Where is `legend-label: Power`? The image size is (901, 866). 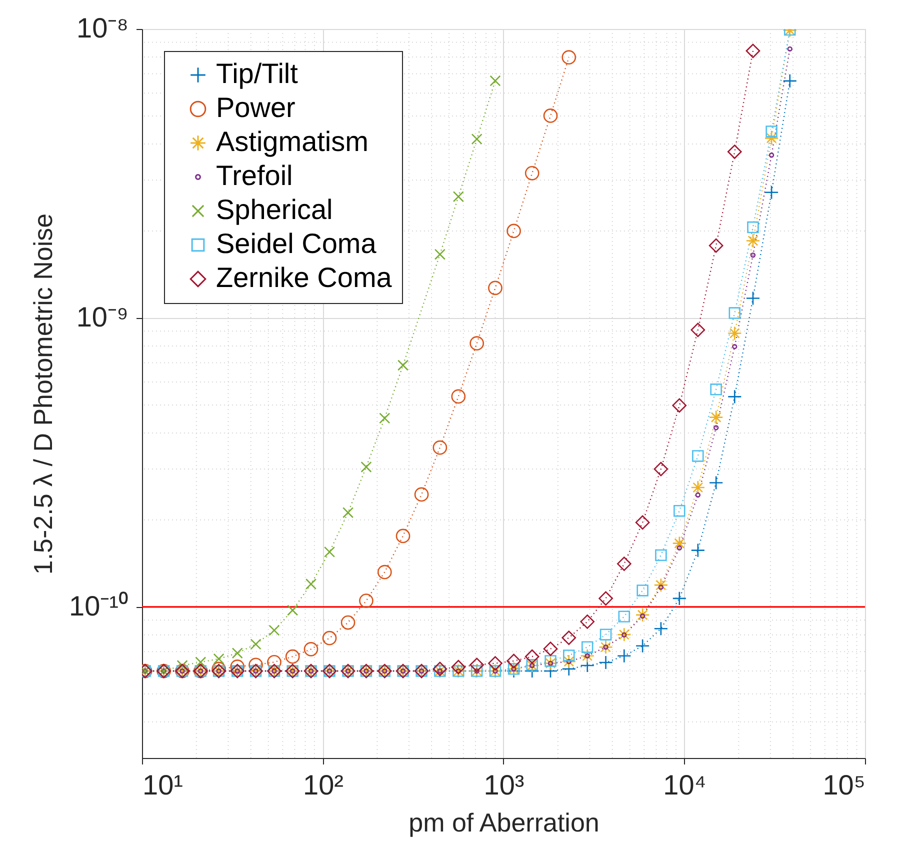 legend-label: Power is located at coordinates (256, 107).